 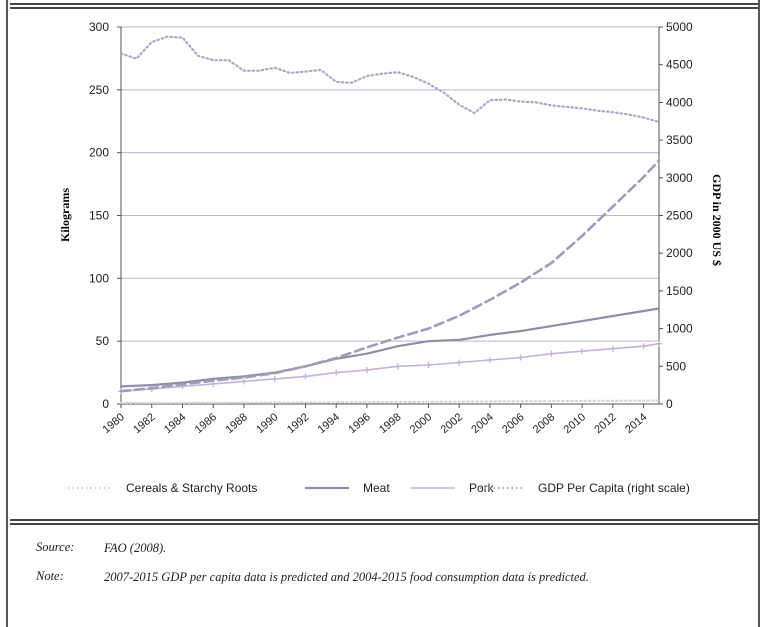 What do you see at coordinates (421, 423) in the screenshot?
I see `x-tick-label: 2000` at bounding box center [421, 423].